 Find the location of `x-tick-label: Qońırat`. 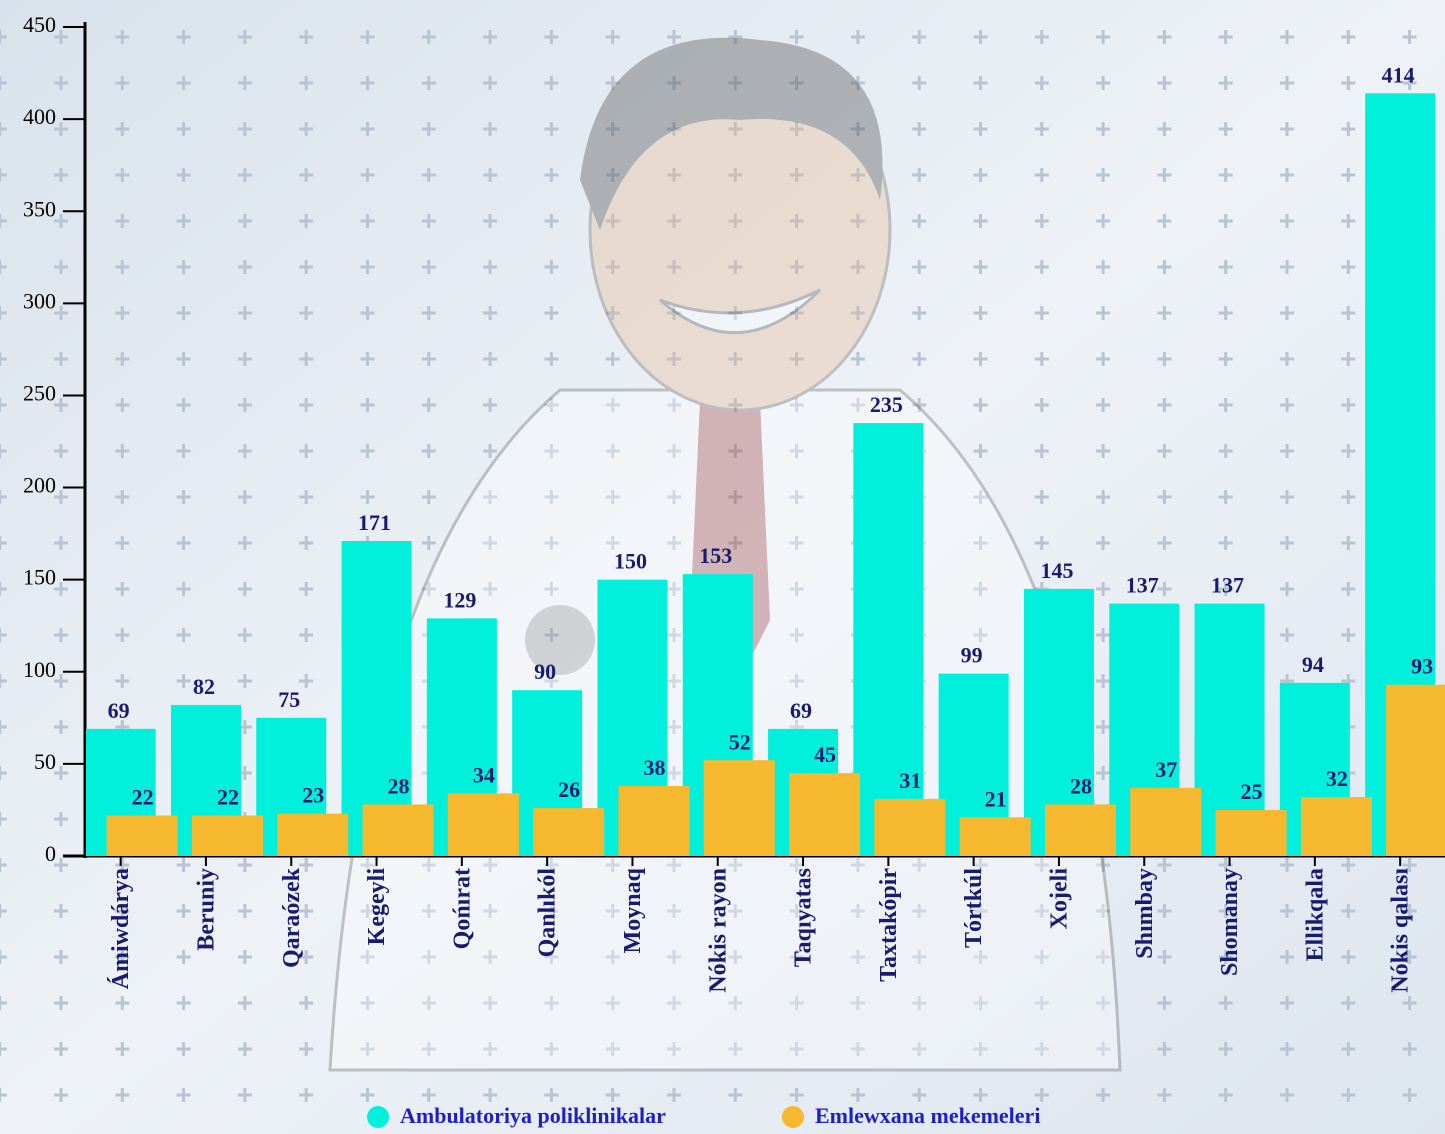

x-tick-label: Qońırat is located at coordinates (462, 908).